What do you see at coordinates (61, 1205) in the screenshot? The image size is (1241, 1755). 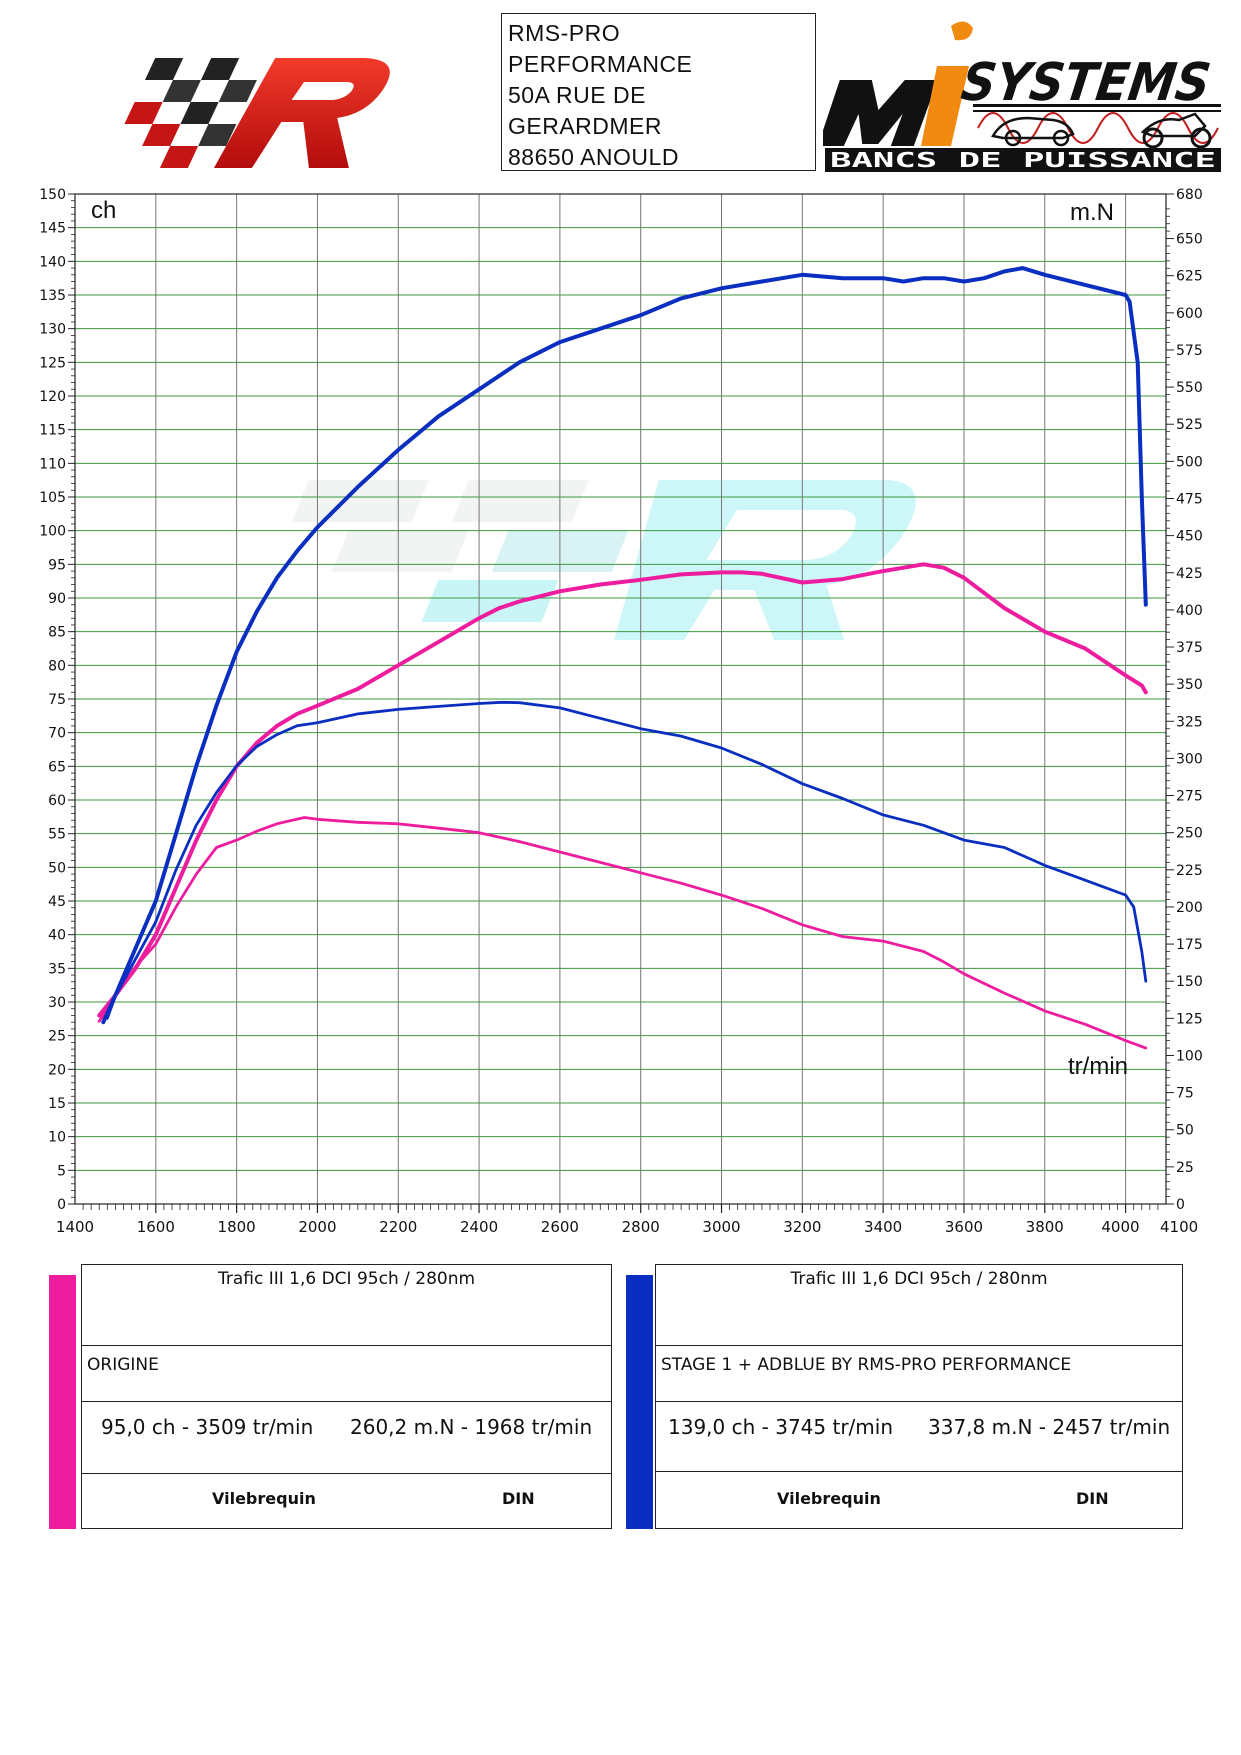 I see `y-left-tick-label: 0` at bounding box center [61, 1205].